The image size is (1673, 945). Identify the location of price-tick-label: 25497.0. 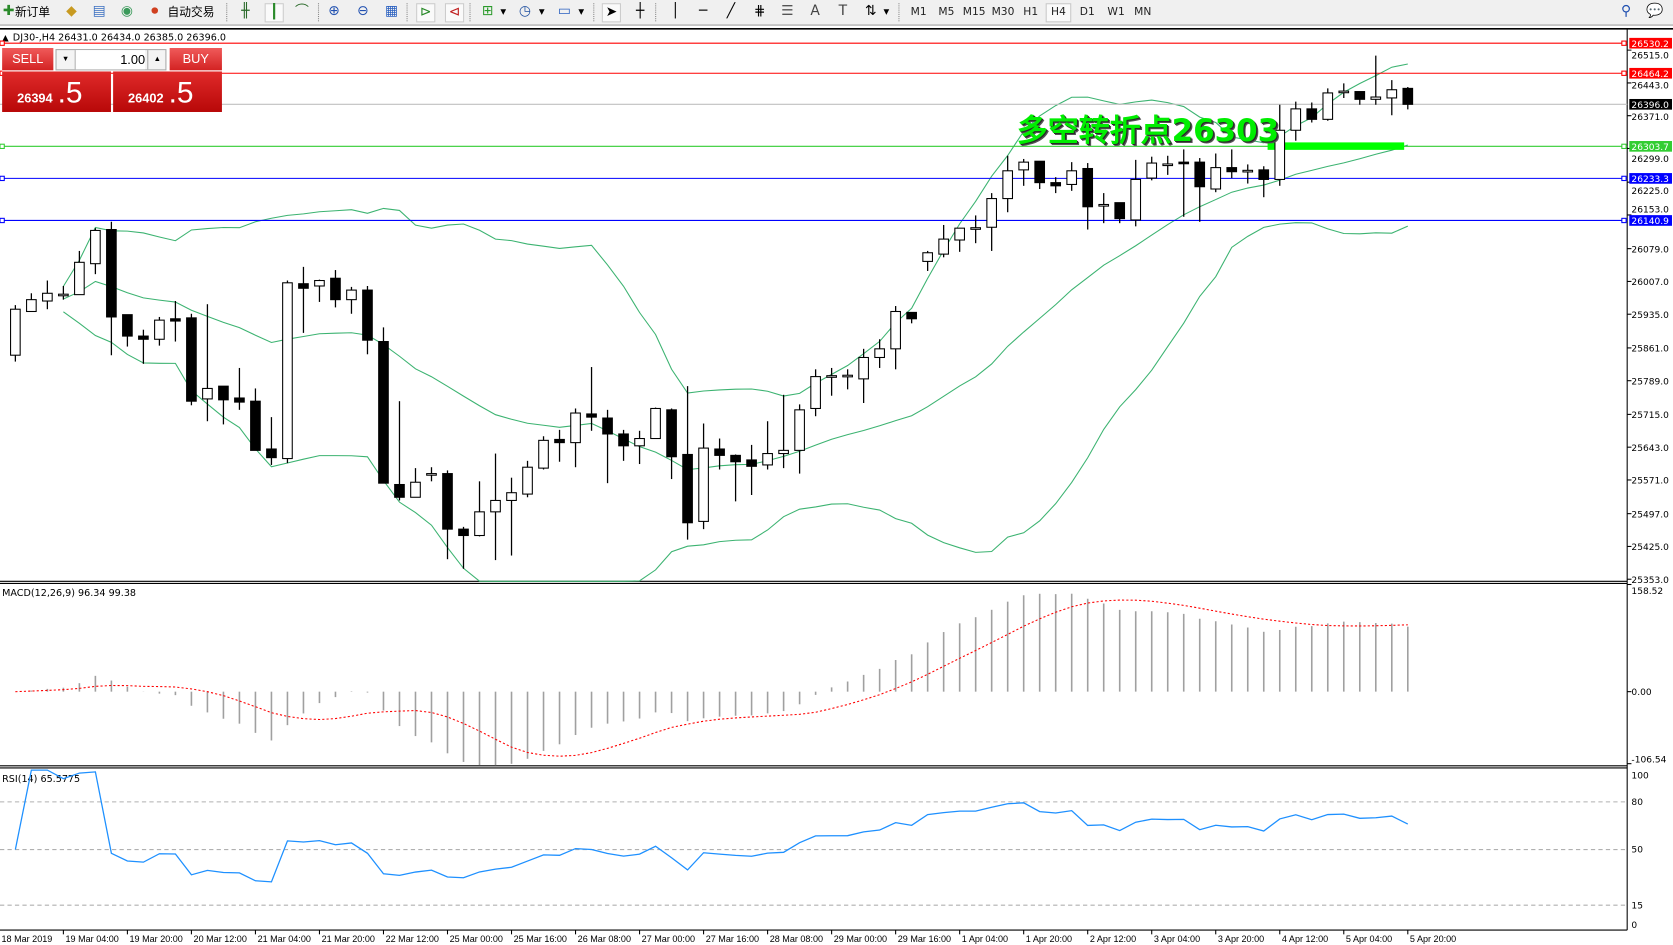
(1650, 515).